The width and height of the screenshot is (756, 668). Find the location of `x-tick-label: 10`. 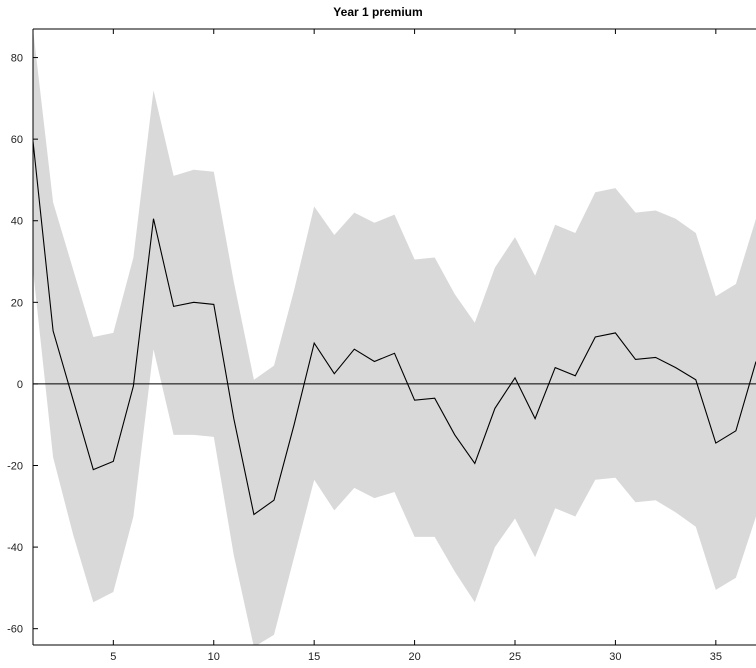

x-tick-label: 10 is located at coordinates (214, 657).